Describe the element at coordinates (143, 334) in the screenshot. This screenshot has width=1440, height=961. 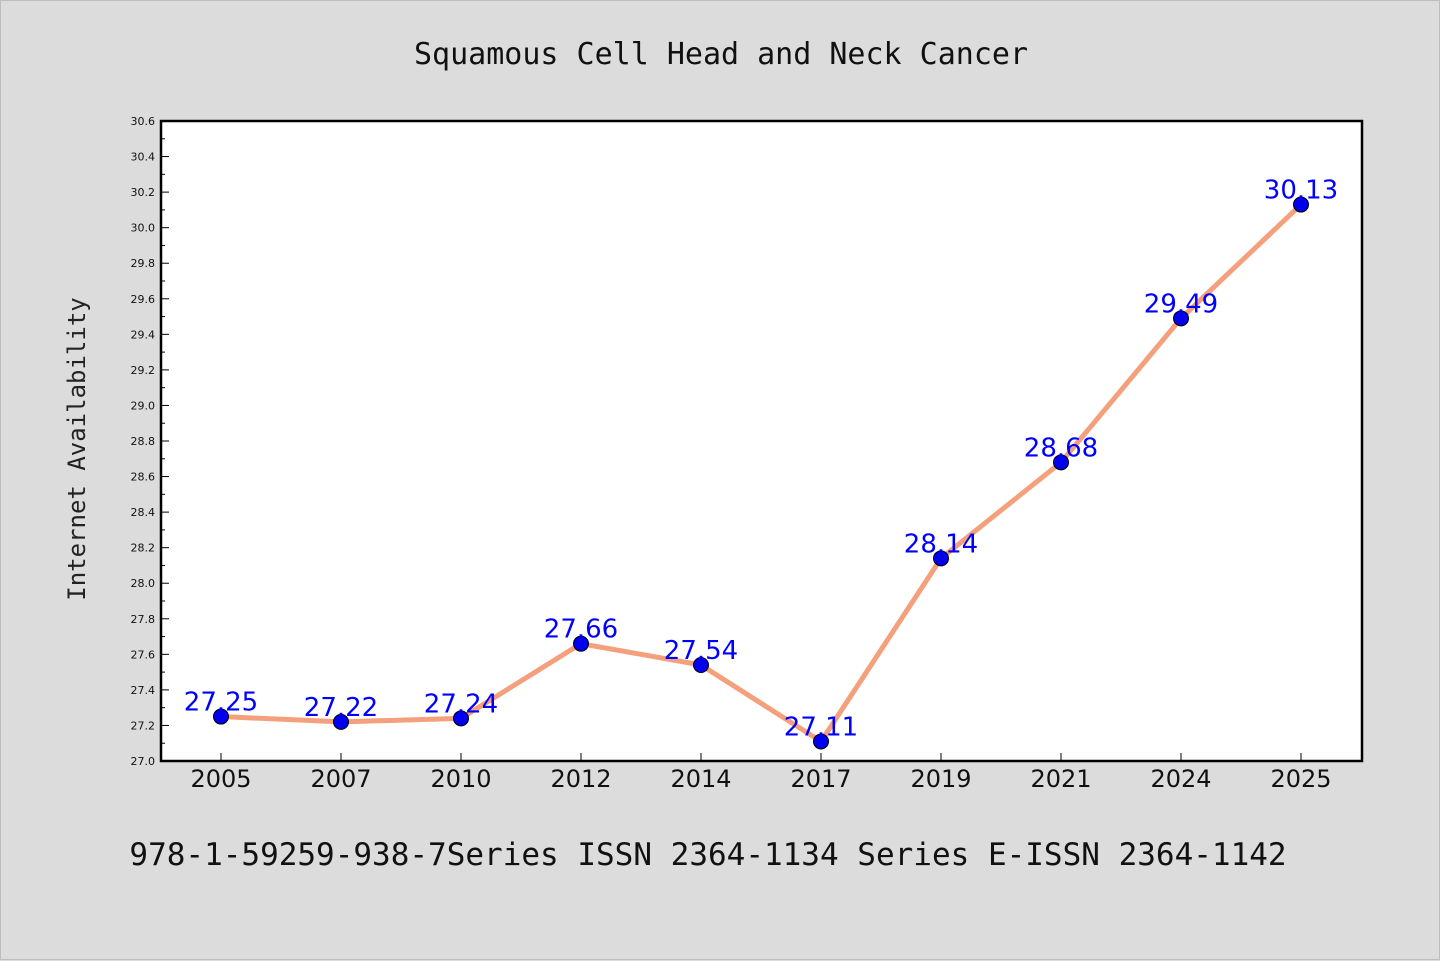
I see `y-tick-label: 29.4` at that location.